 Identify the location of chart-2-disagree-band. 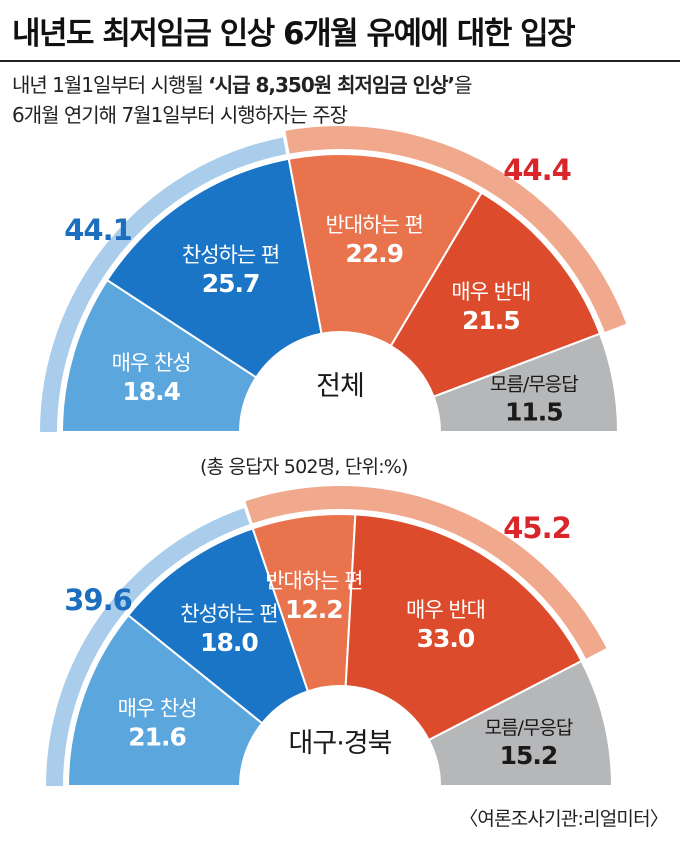
(426, 572).